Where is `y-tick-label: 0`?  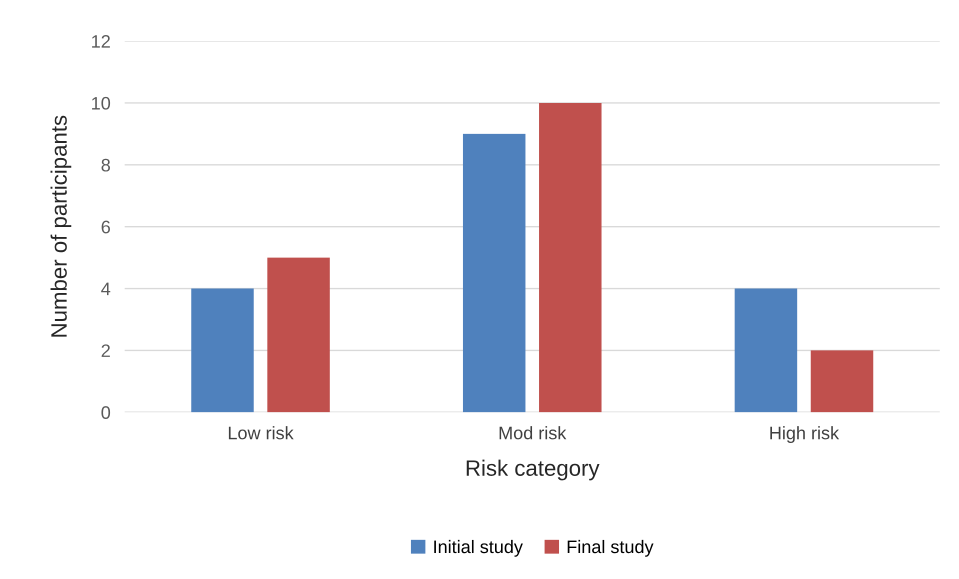 y-tick-label: 0 is located at coordinates (105, 412).